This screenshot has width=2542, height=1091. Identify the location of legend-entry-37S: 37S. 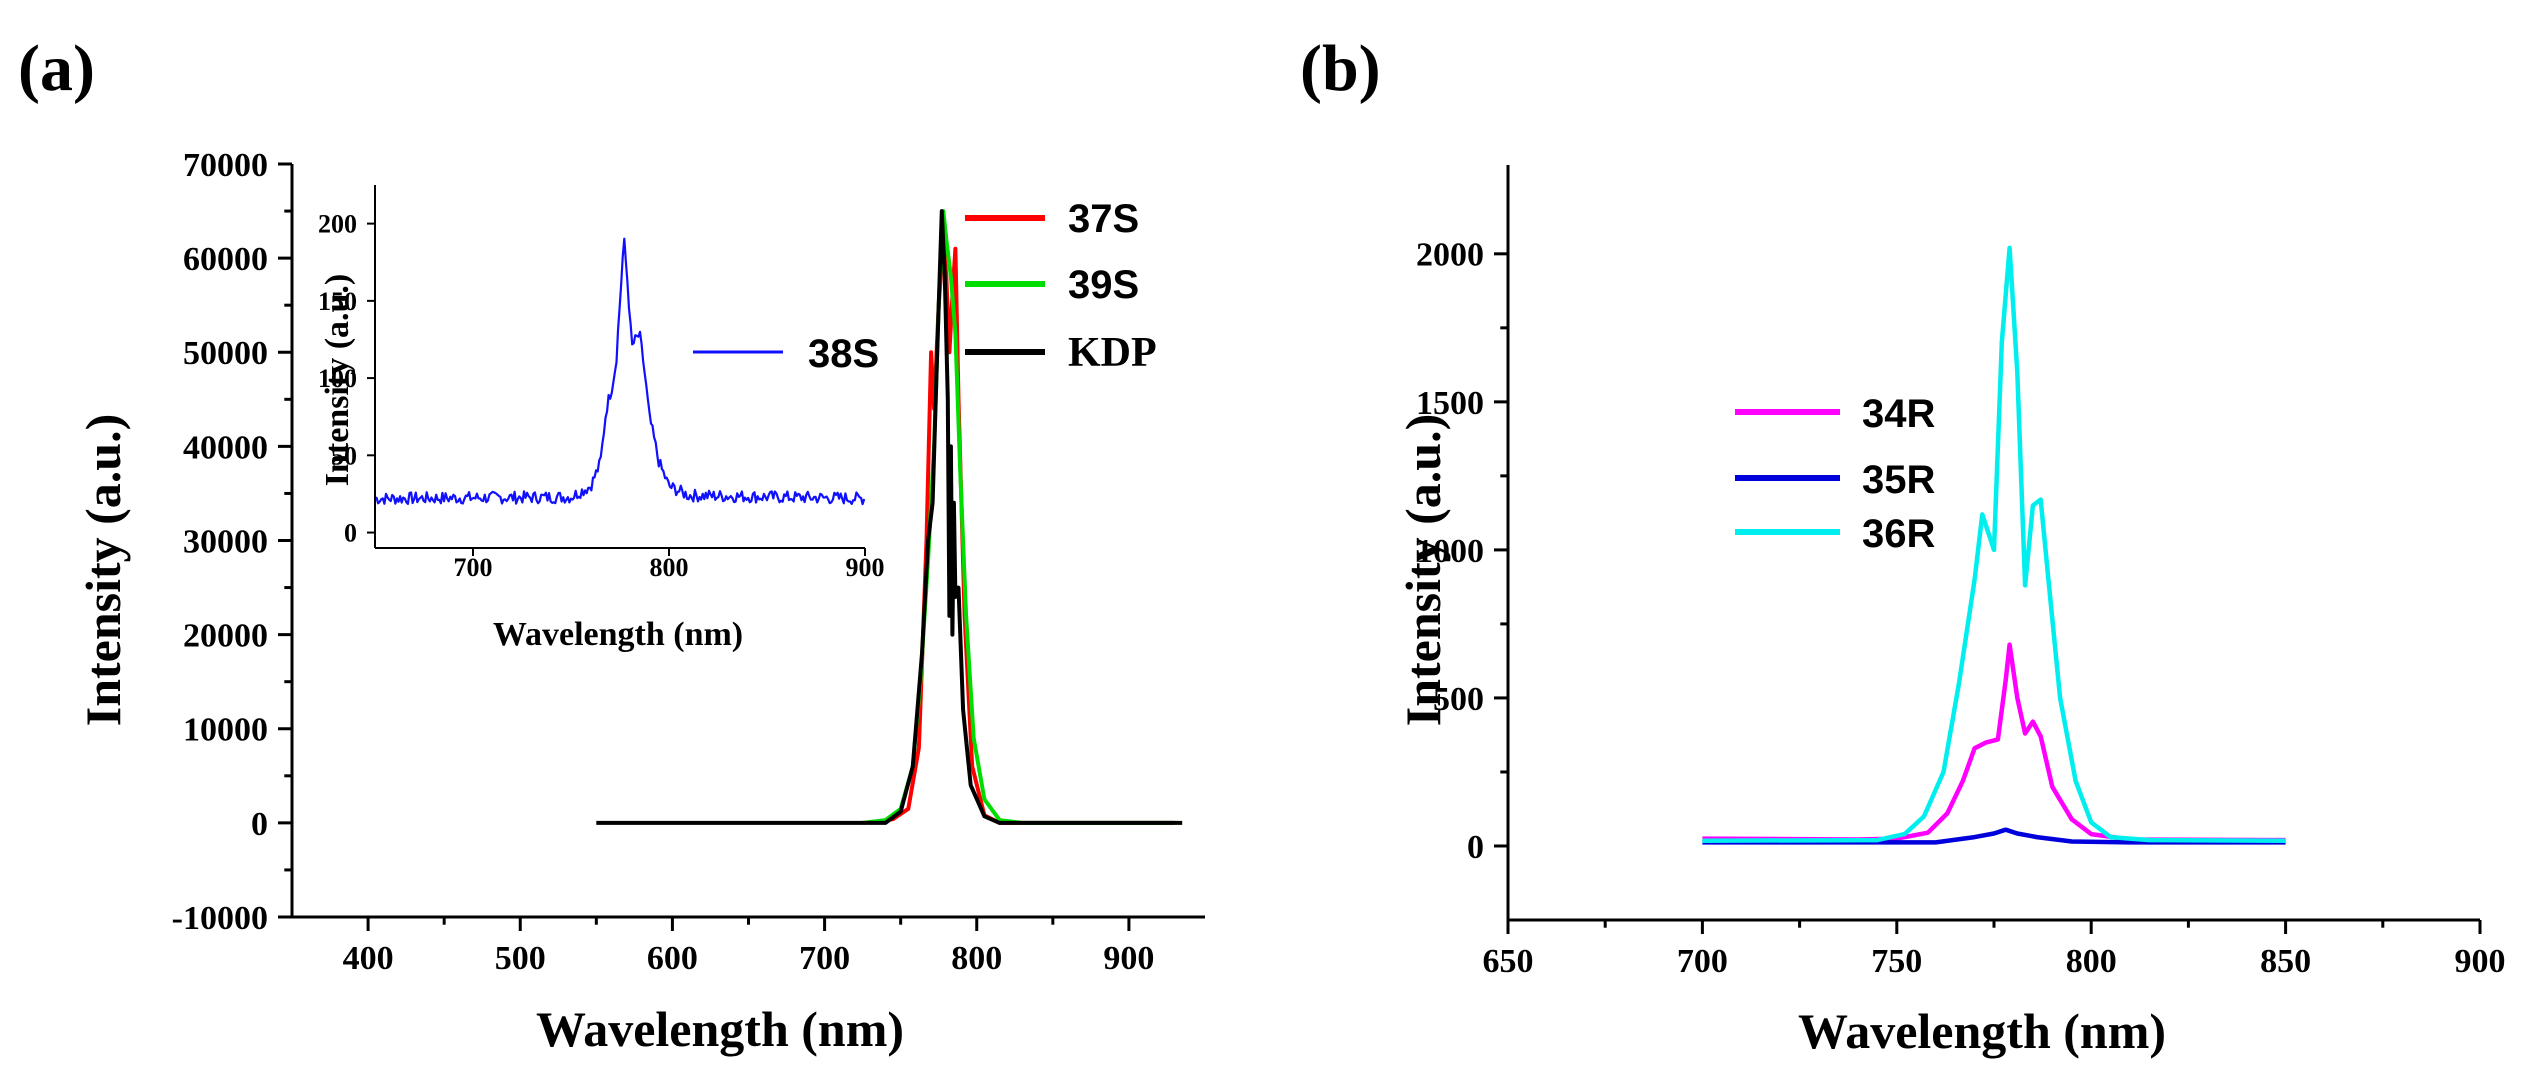
(1052, 219).